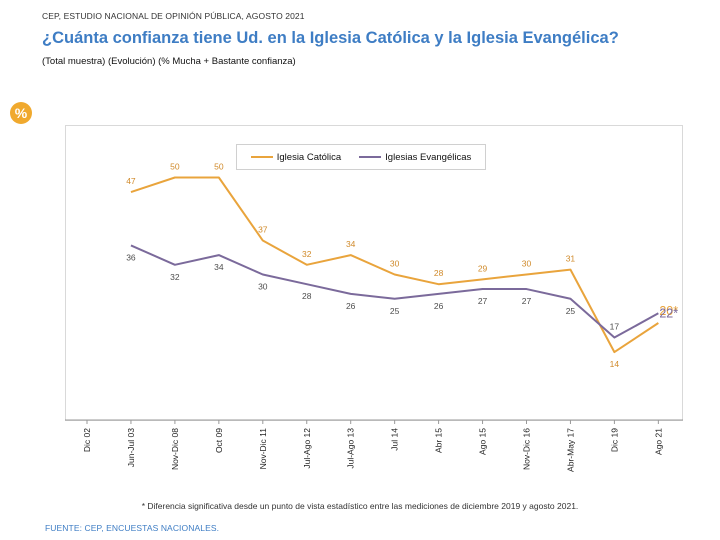 This screenshot has width=720, height=540. What do you see at coordinates (483, 441) in the screenshot?
I see `x-tick-label: Ago 15` at bounding box center [483, 441].